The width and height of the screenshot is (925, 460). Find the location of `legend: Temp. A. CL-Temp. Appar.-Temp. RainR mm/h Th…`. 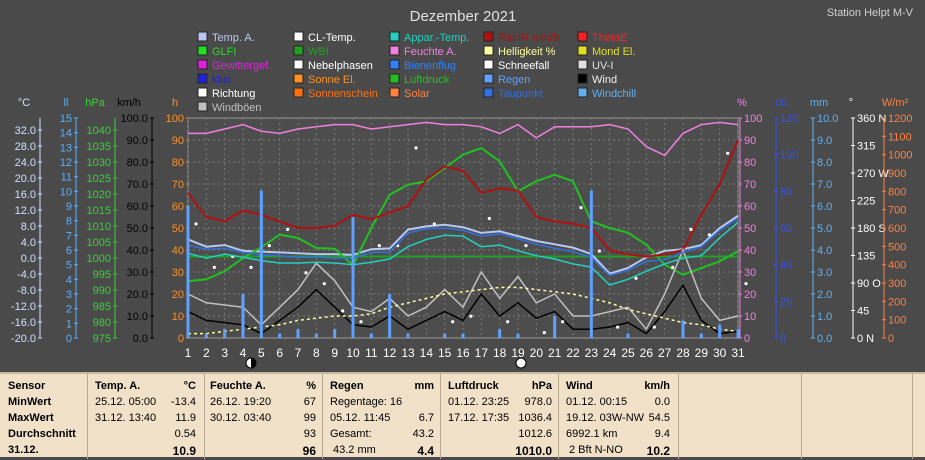

legend: Temp. A. CL-Temp. Appar.-Temp. RainR mm/h Th… is located at coordinates (416, 72).